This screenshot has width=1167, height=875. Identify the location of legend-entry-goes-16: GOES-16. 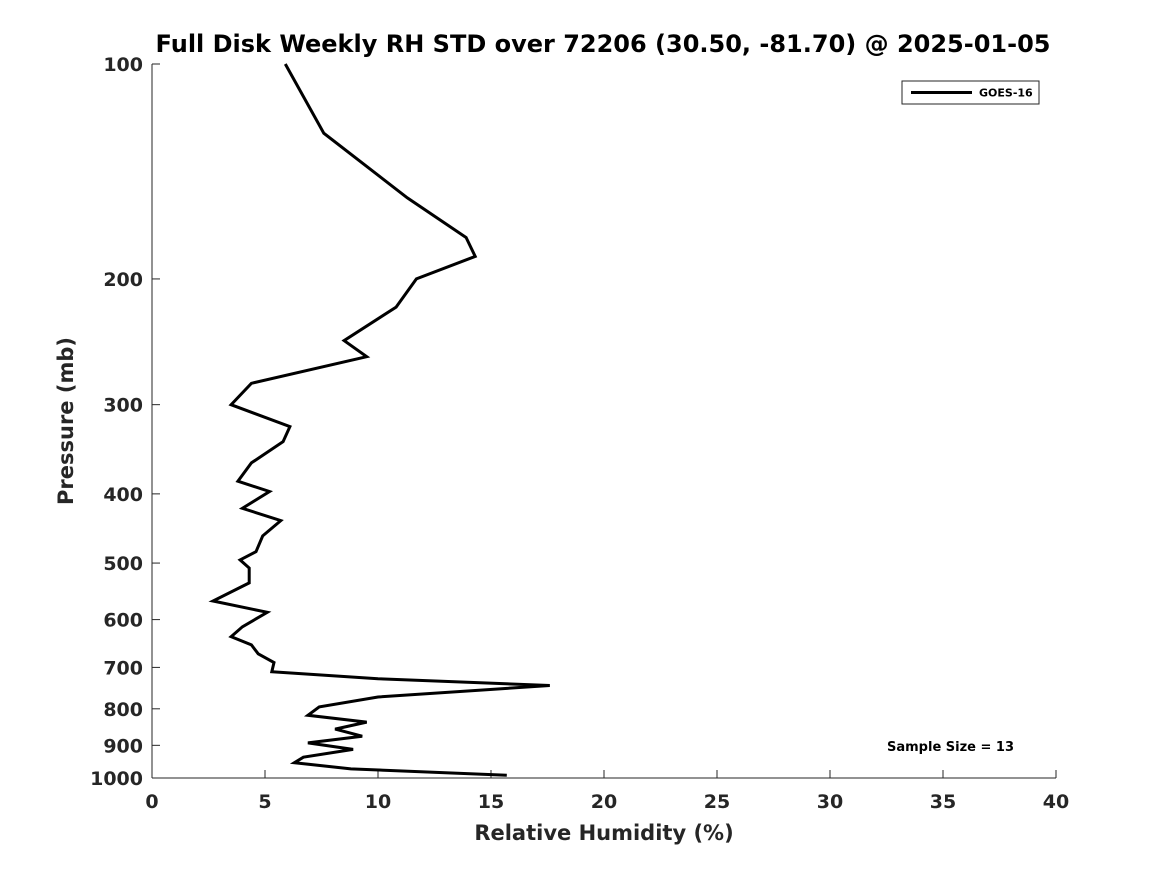
(1006, 93).